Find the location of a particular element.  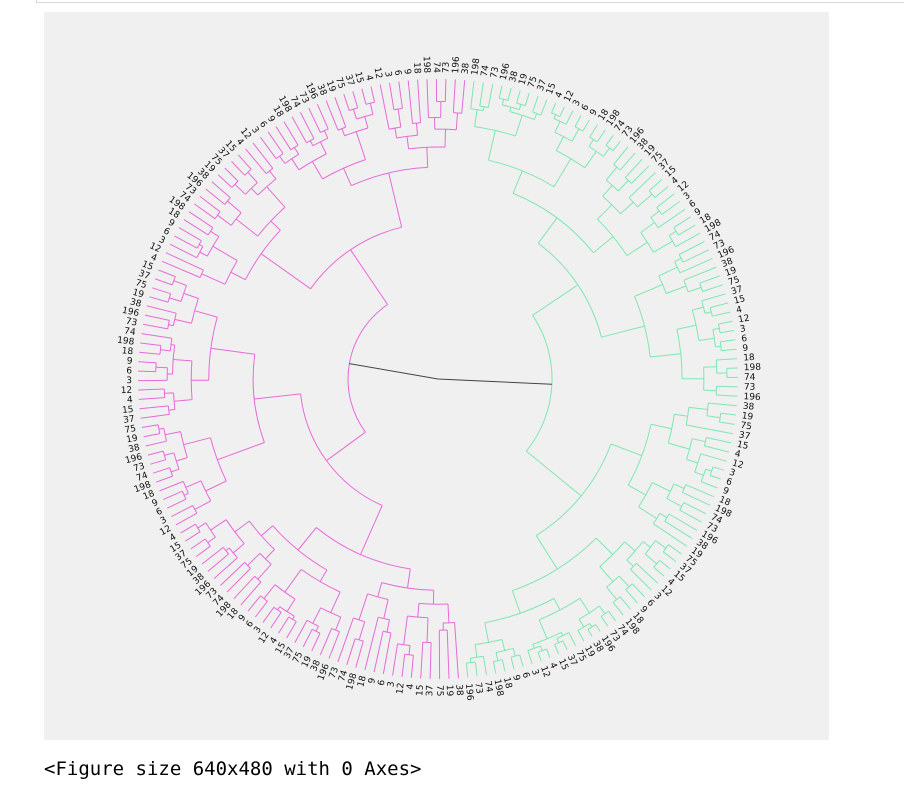

leaf-label-191: 3 is located at coordinates (387, 74).